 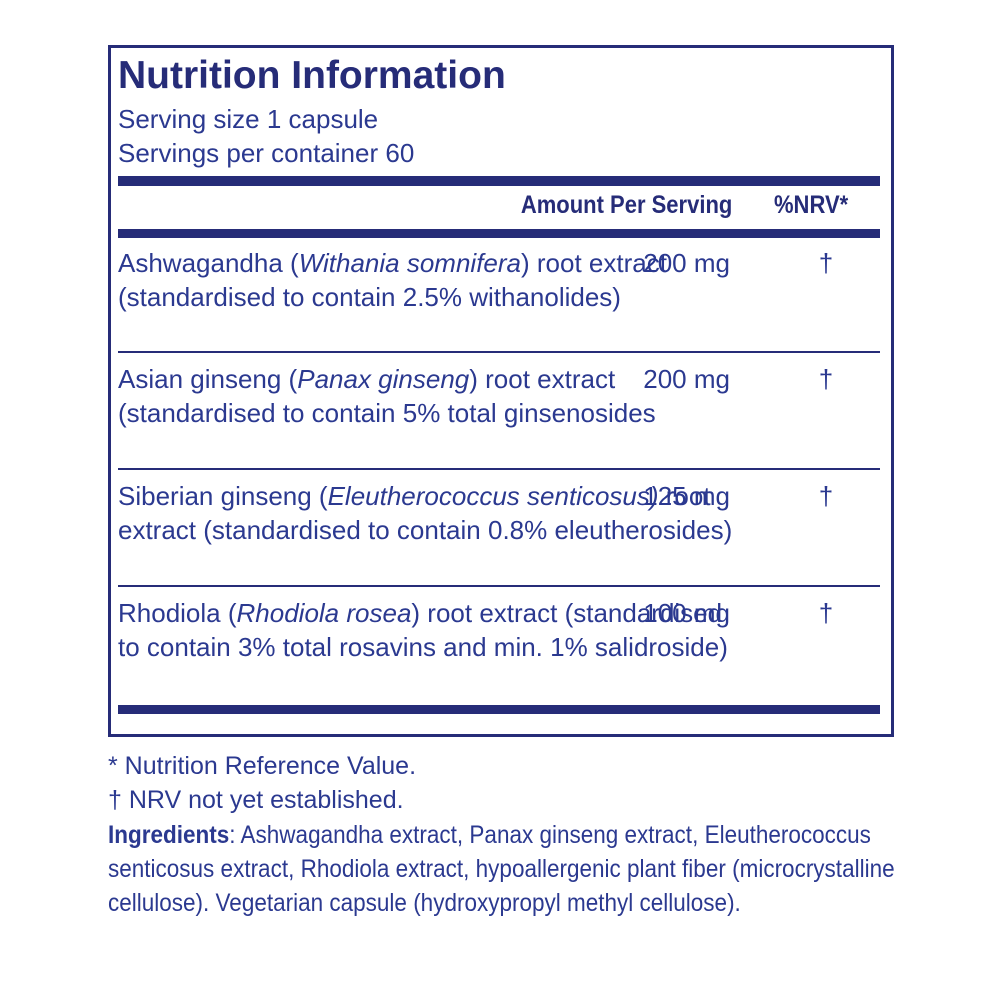 I want to click on ingredients-label: Ingredients, so click(x=169, y=835).